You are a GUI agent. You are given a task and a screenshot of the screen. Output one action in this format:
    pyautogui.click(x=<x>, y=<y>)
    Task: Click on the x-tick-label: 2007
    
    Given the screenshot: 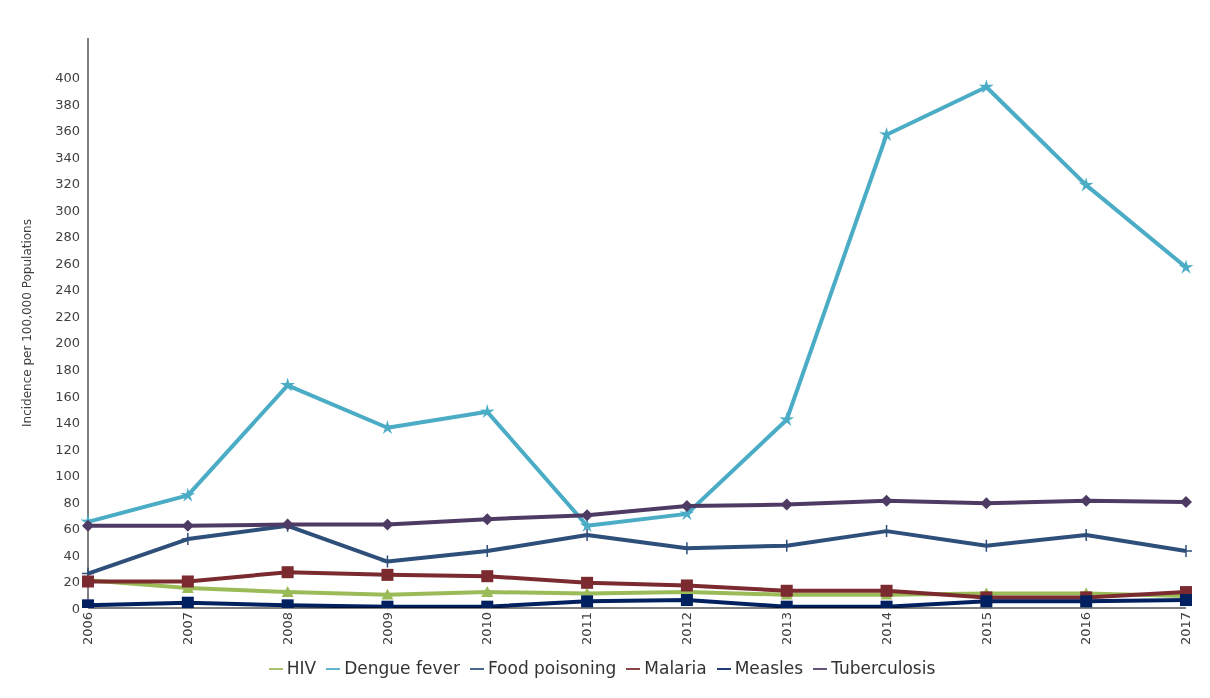 What is the action you would take?
    pyautogui.click(x=188, y=629)
    